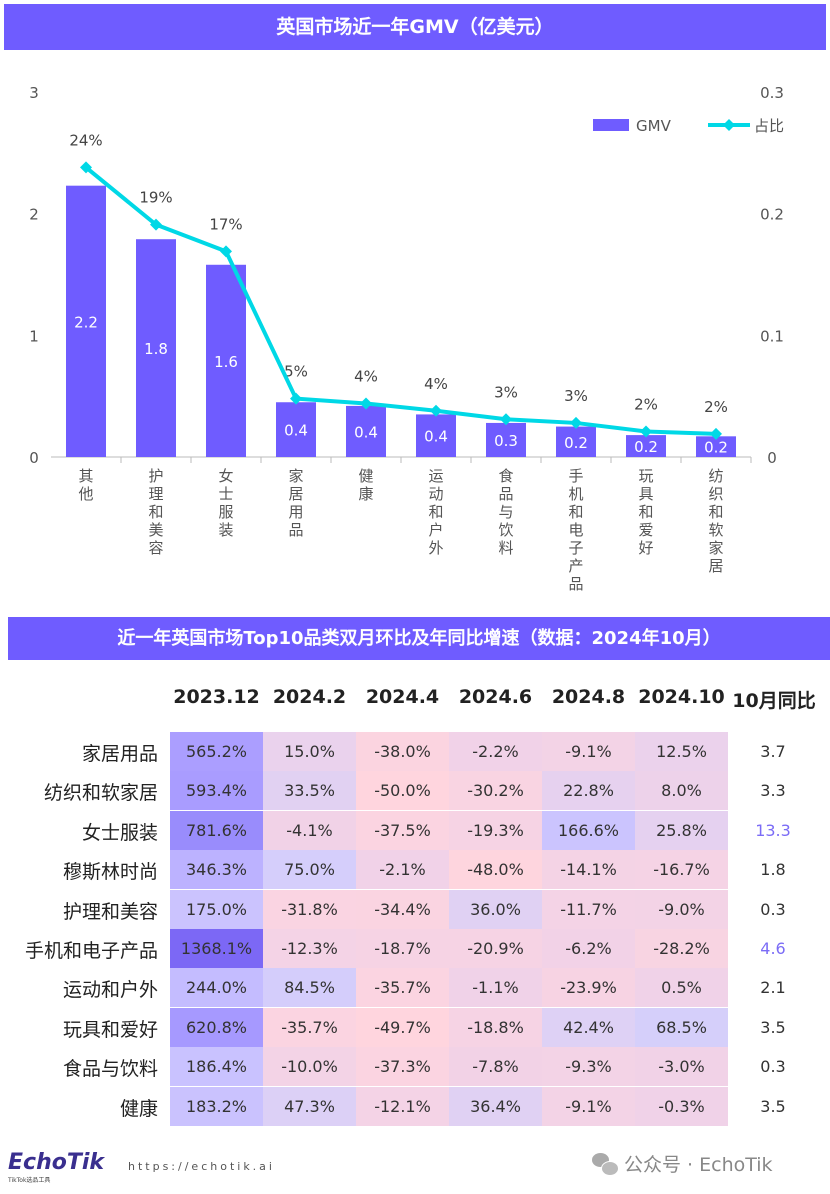 This screenshot has width=830, height=1194. Describe the element at coordinates (495, 830) in the screenshot. I see `heatmap-cell: -19.3%` at that location.